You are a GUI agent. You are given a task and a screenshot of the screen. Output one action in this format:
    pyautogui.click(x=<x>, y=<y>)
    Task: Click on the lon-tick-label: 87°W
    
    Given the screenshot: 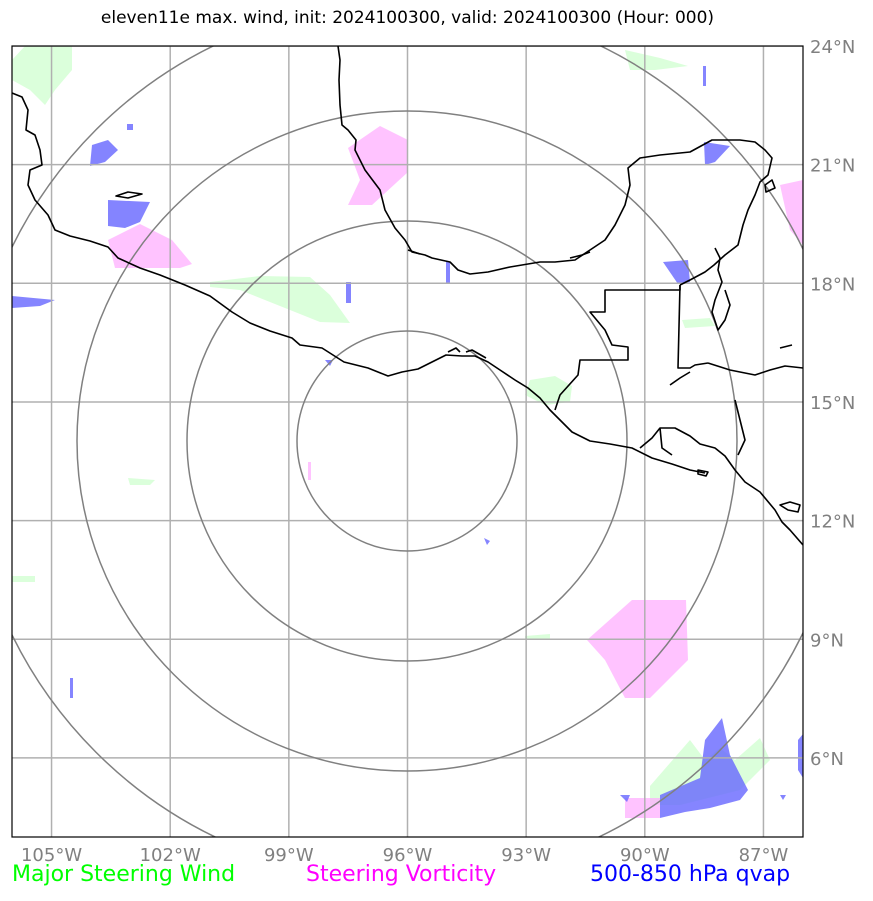 What is the action you would take?
    pyautogui.click(x=764, y=855)
    